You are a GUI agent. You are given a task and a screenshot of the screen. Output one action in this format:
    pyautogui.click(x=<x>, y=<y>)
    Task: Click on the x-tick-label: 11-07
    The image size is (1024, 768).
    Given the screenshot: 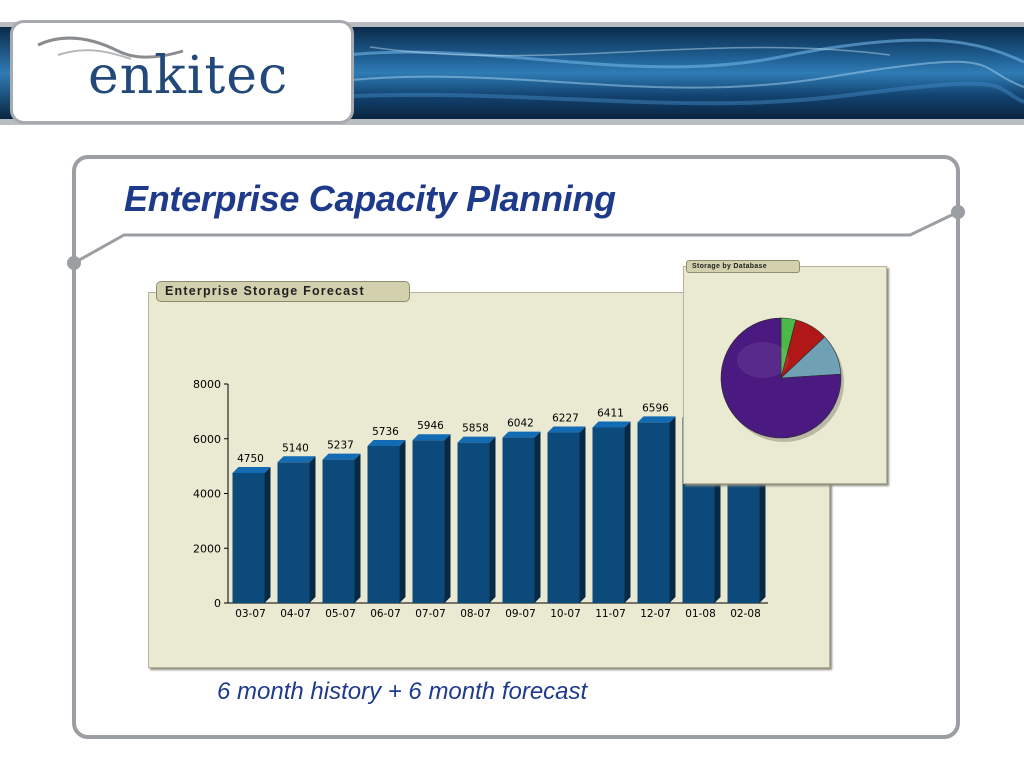 What is the action you would take?
    pyautogui.click(x=610, y=614)
    